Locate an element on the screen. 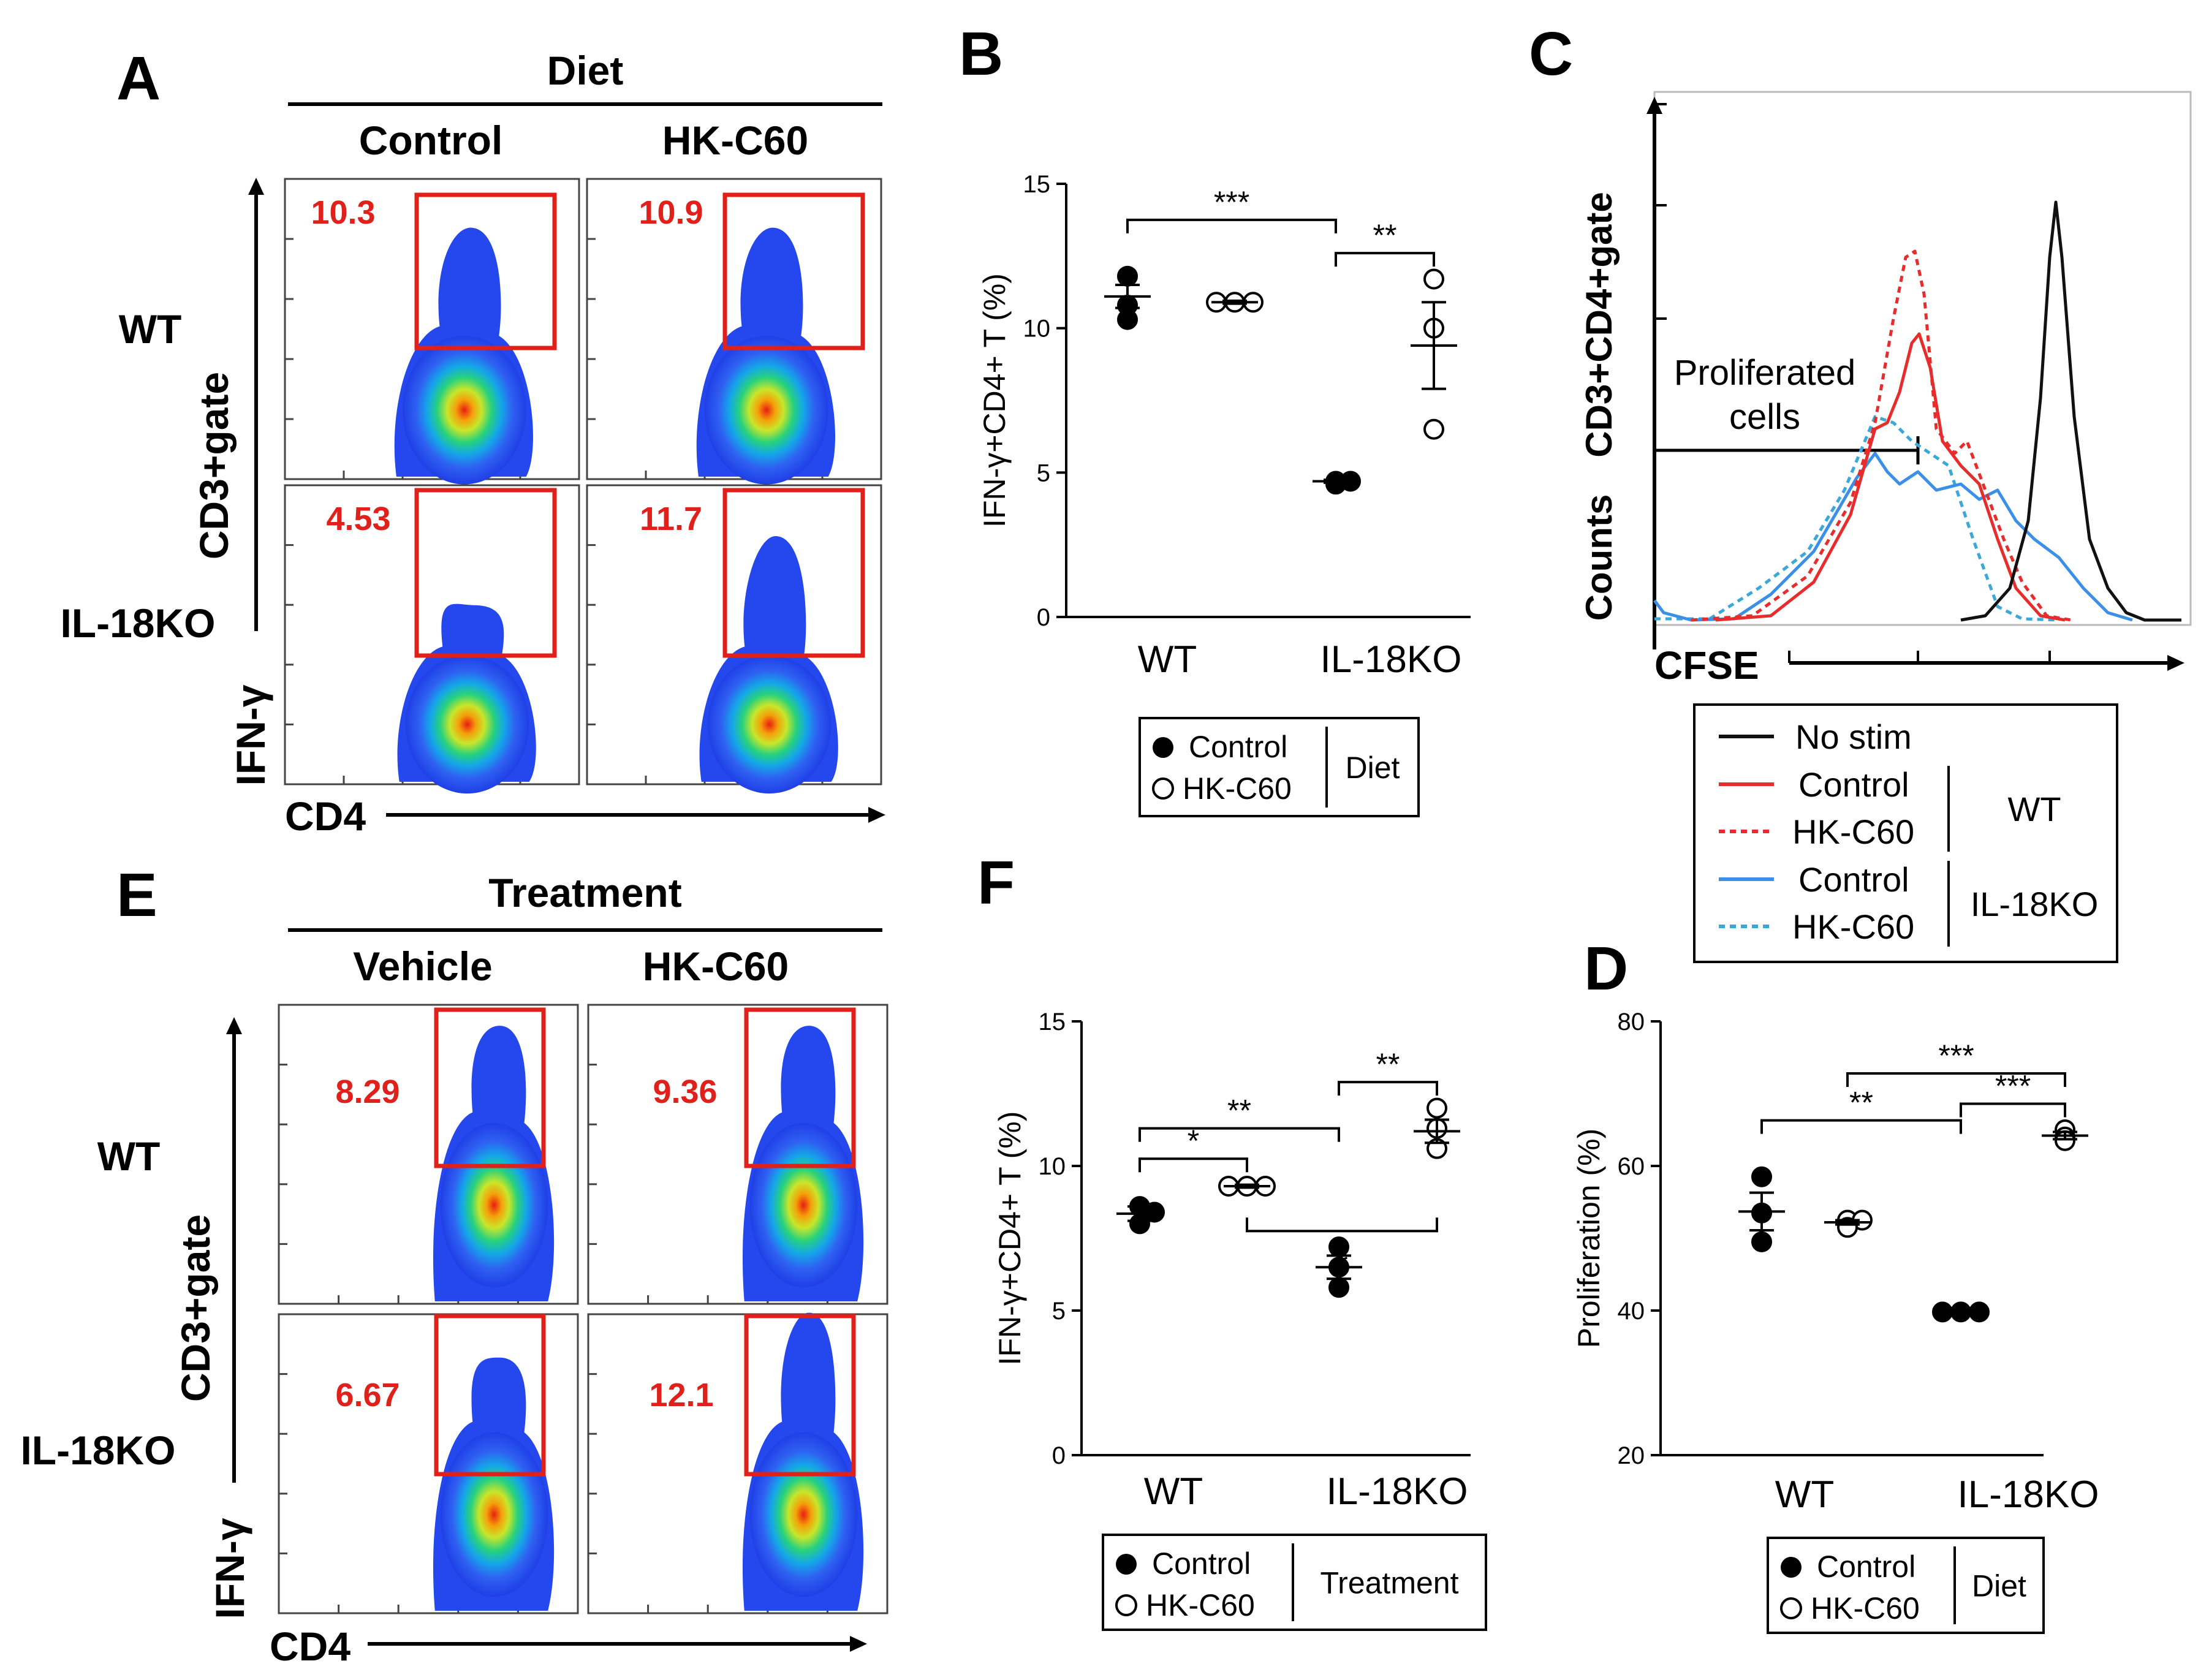 Image resolution: width=2209 pixels, height=1680 pixels. flow-gate-percentage: 11.7 is located at coordinates (671, 519).